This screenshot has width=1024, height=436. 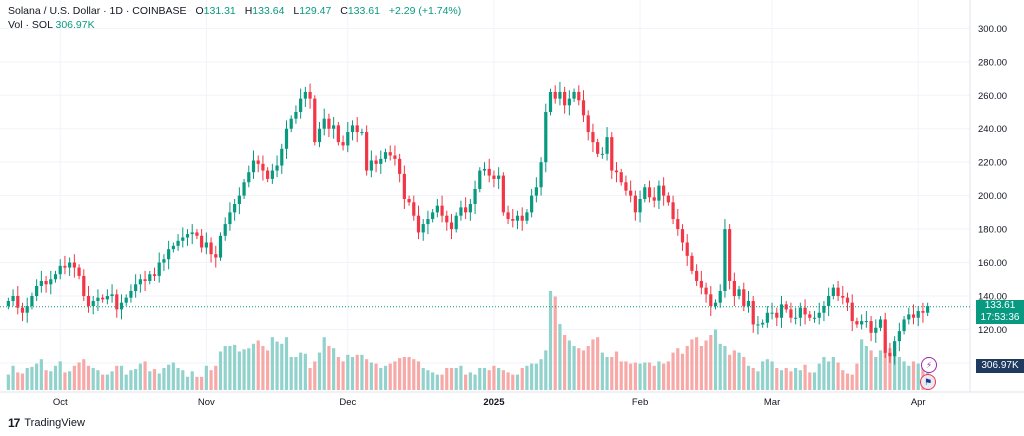 I want to click on y-tick-label: 220.00, so click(x=992, y=163).